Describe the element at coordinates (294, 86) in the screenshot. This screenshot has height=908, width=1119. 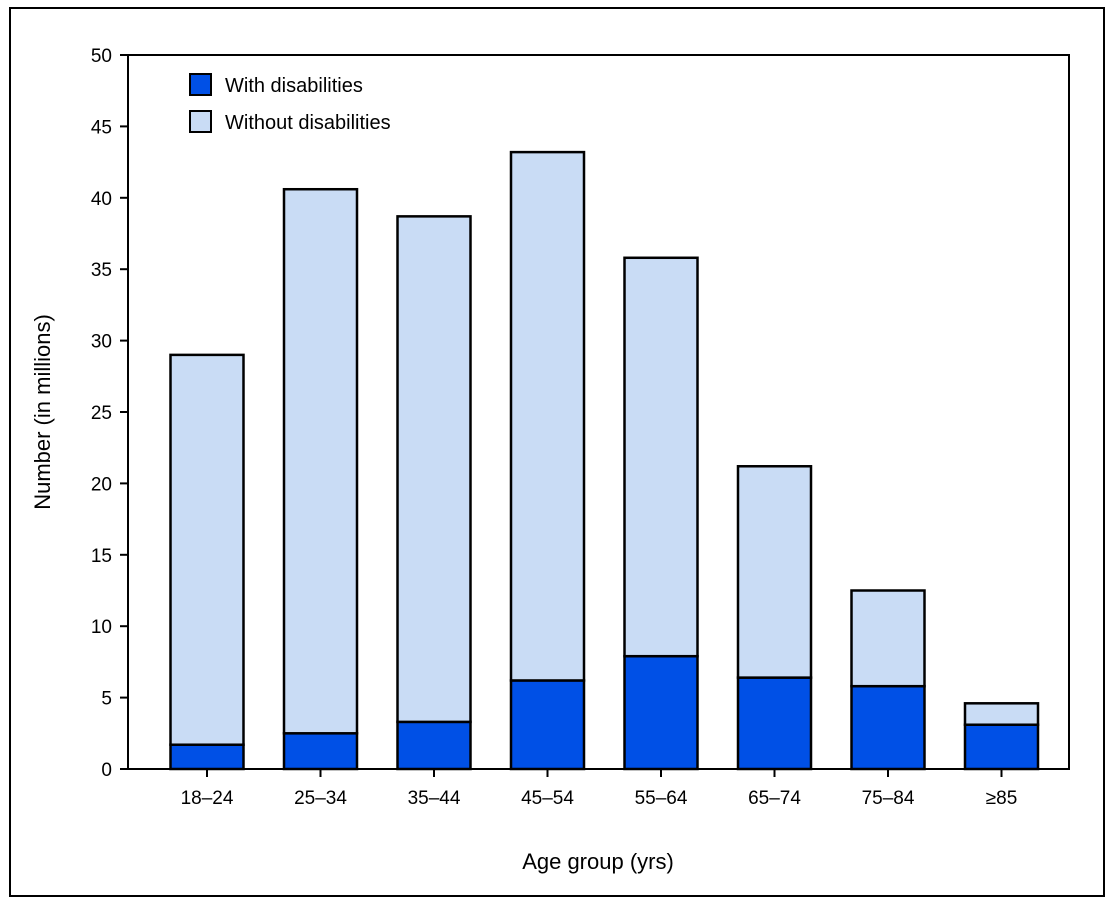
I see `legend-label-with-disabilities: With disabilities` at that location.